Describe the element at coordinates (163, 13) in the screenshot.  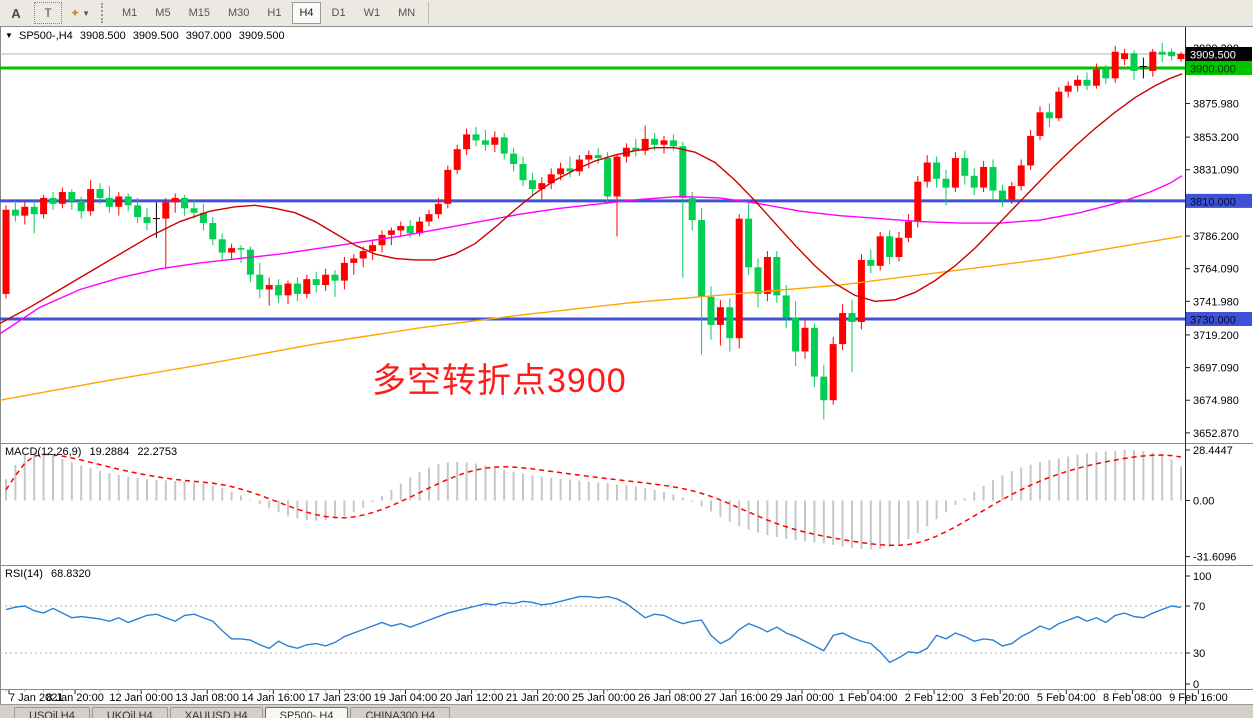
I see `timeframe-button-m5: M5` at that location.